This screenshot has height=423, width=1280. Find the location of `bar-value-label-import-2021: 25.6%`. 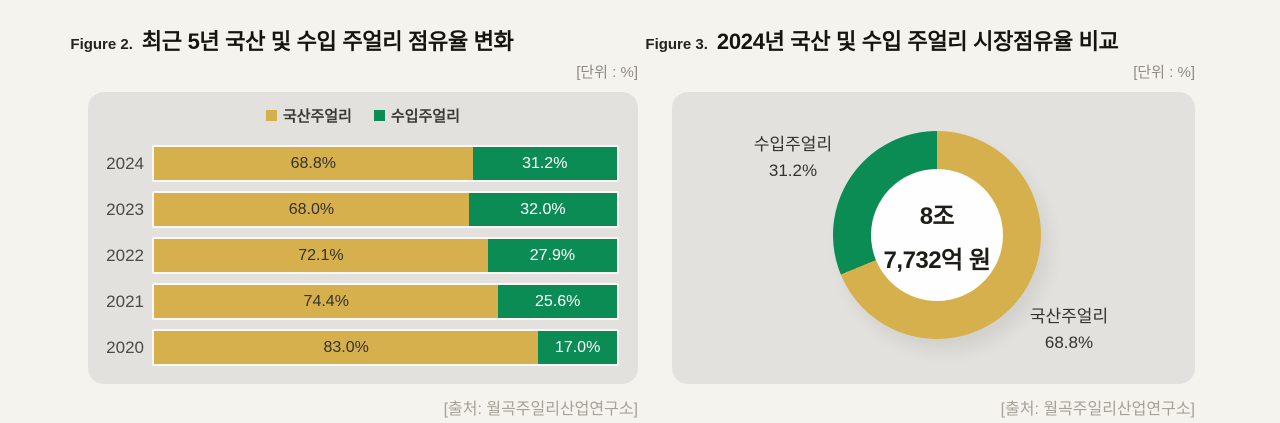

bar-value-label-import-2021: 25.6% is located at coordinates (558, 301).